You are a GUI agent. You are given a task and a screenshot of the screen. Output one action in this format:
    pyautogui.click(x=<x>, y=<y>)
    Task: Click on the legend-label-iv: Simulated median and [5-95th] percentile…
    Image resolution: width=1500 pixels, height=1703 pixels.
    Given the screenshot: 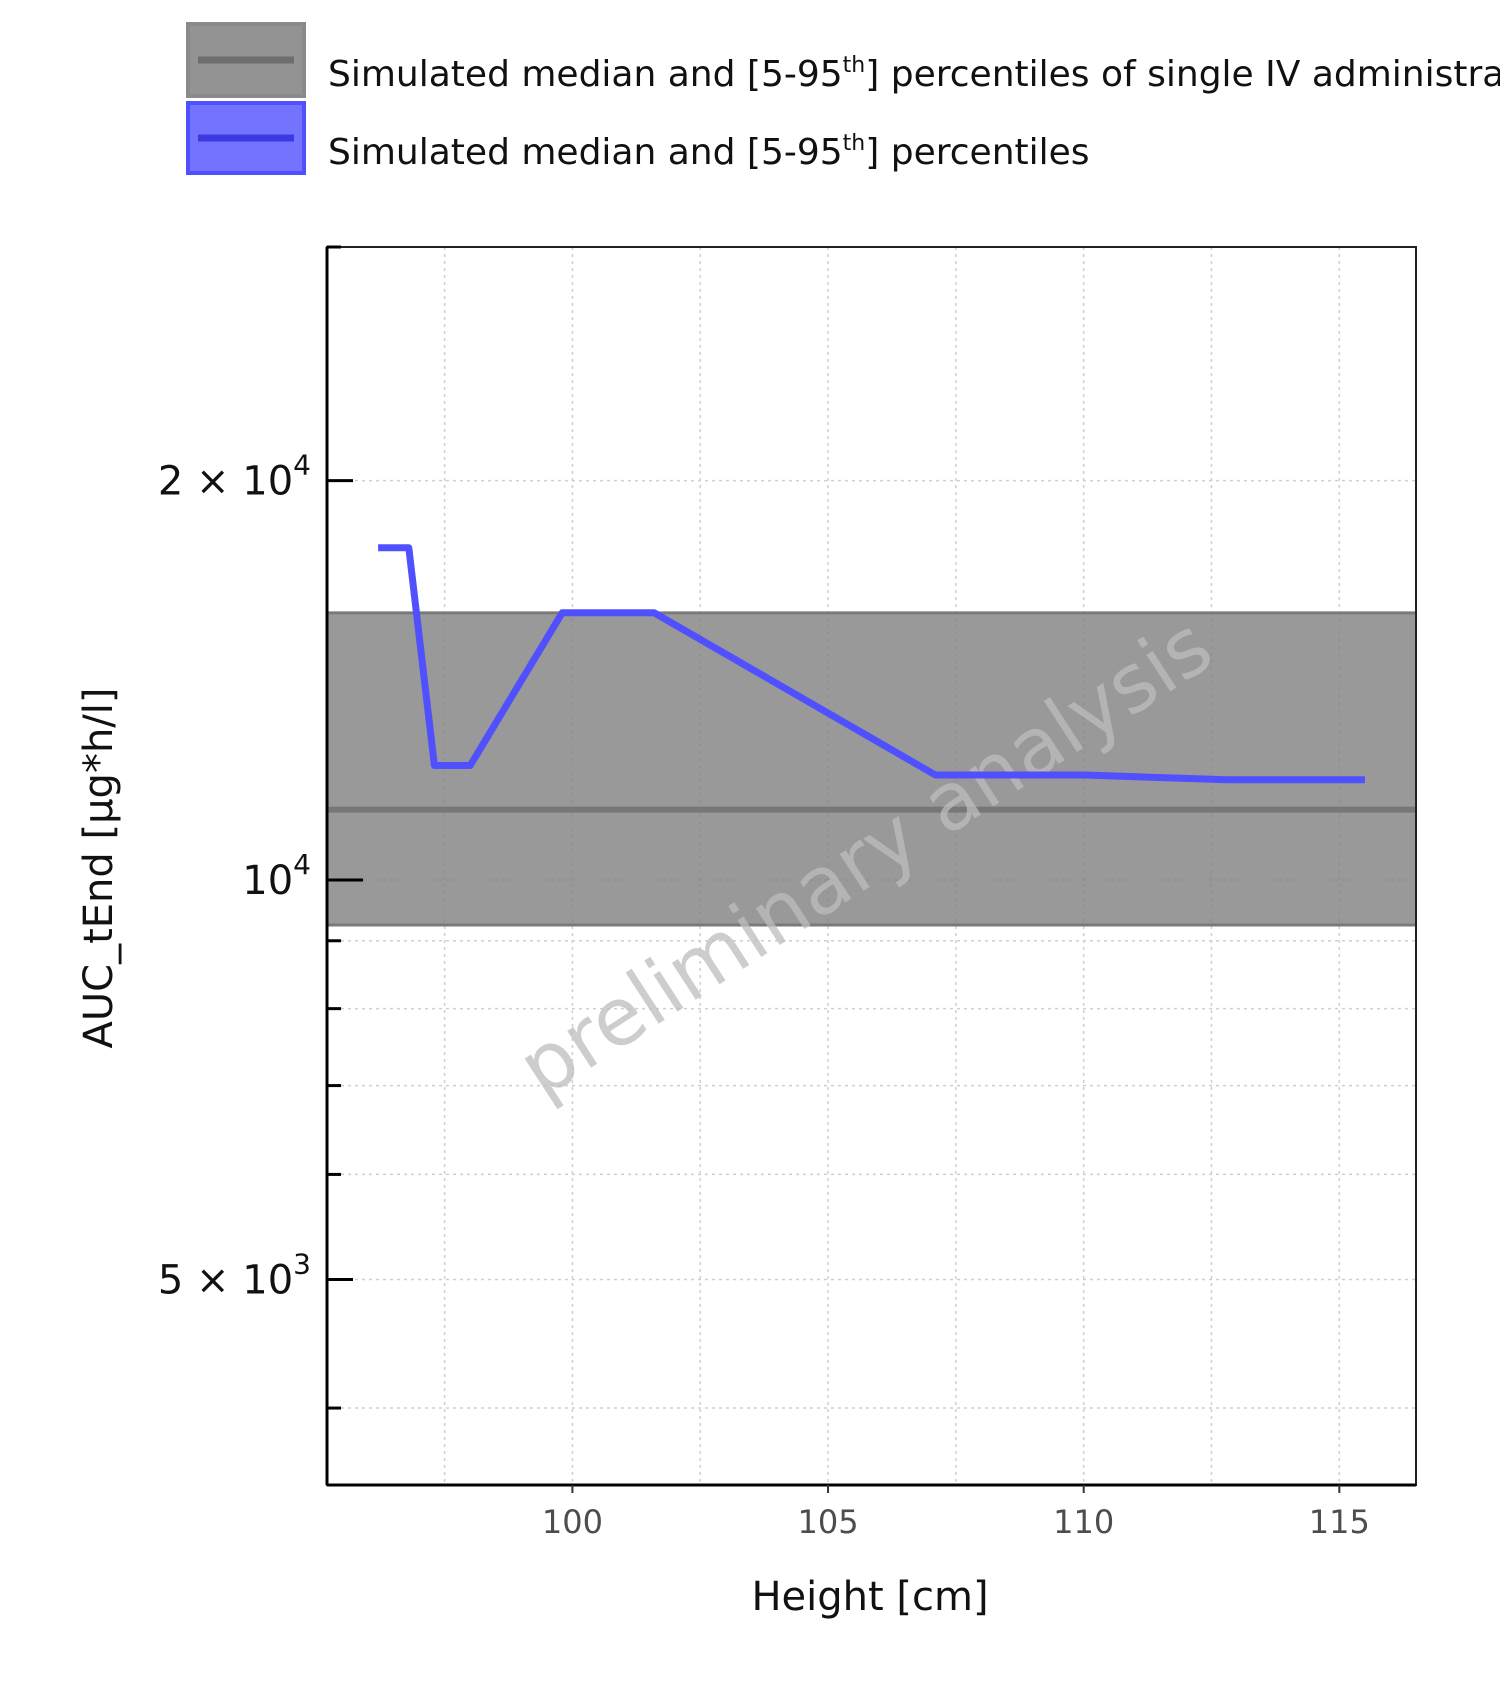 What is the action you would take?
    pyautogui.click(x=914, y=74)
    